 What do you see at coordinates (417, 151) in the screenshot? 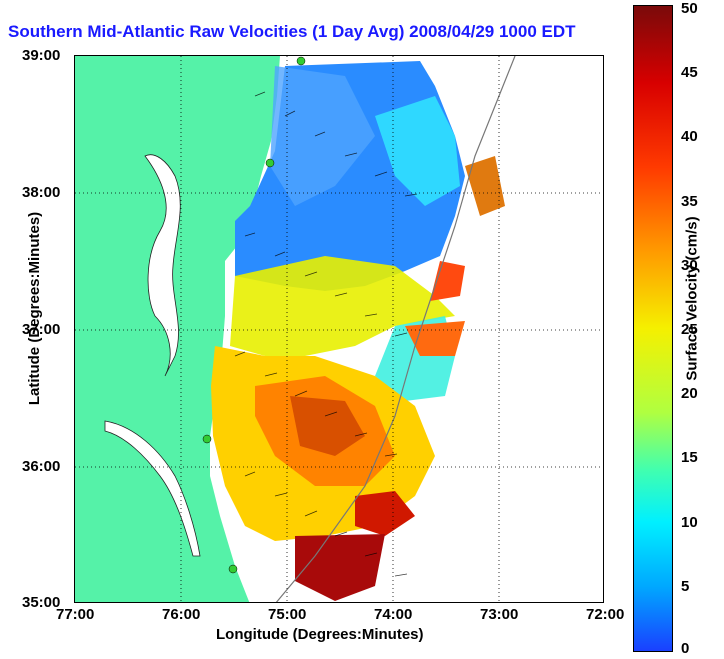
I see `velocity-field-mid` at bounding box center [417, 151].